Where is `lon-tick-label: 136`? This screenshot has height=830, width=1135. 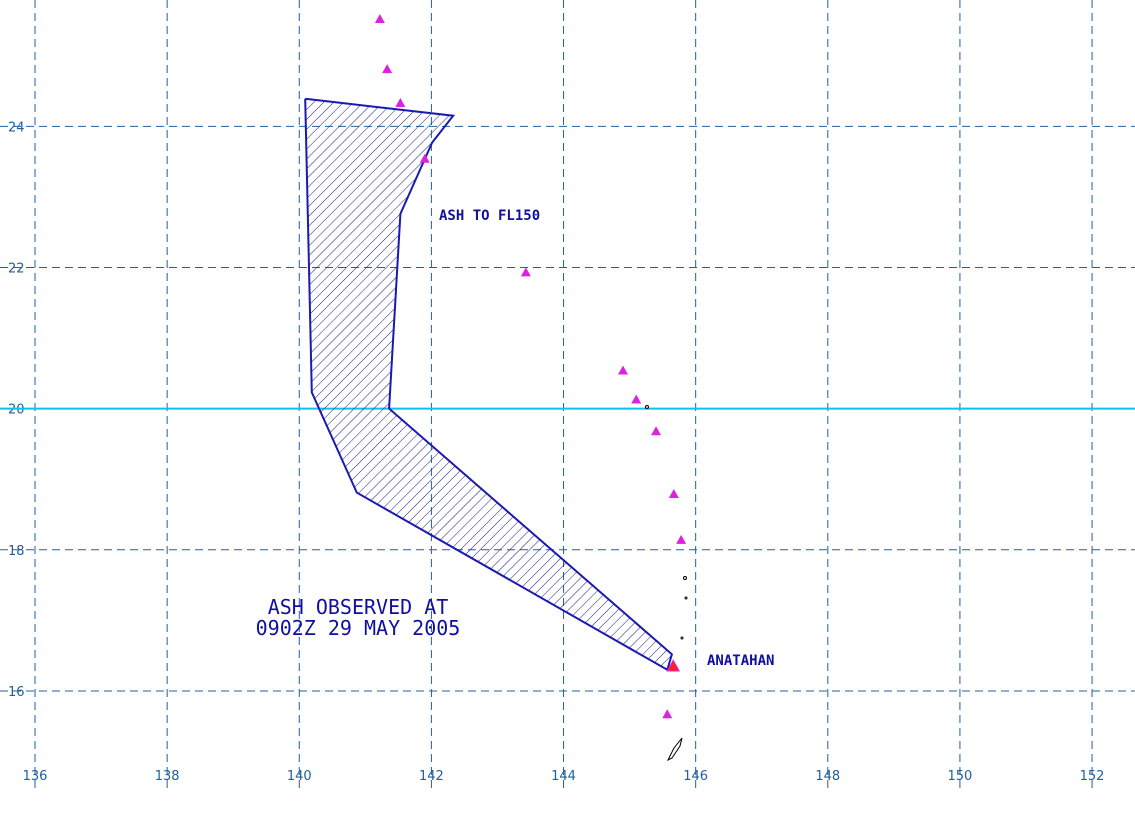 lon-tick-label: 136 is located at coordinates (35, 776).